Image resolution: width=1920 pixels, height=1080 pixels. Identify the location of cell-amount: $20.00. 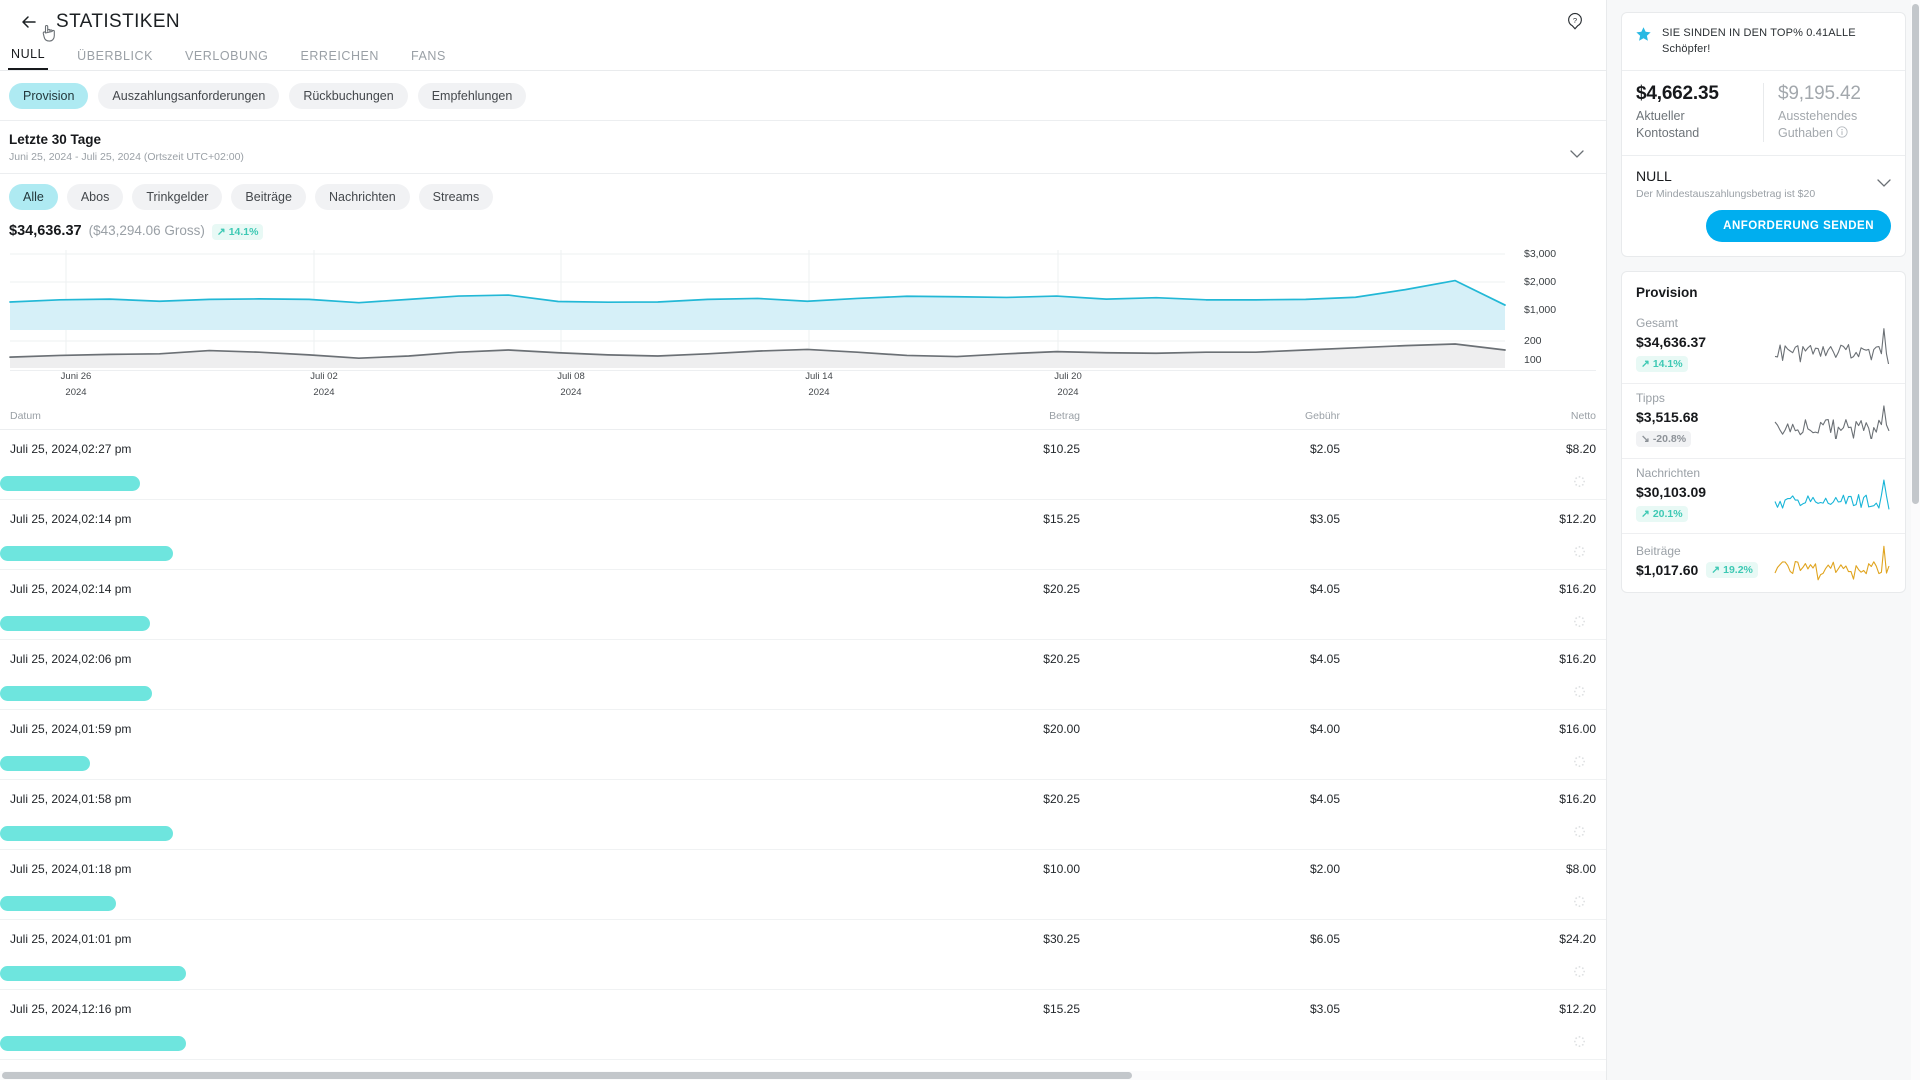
(1061, 729).